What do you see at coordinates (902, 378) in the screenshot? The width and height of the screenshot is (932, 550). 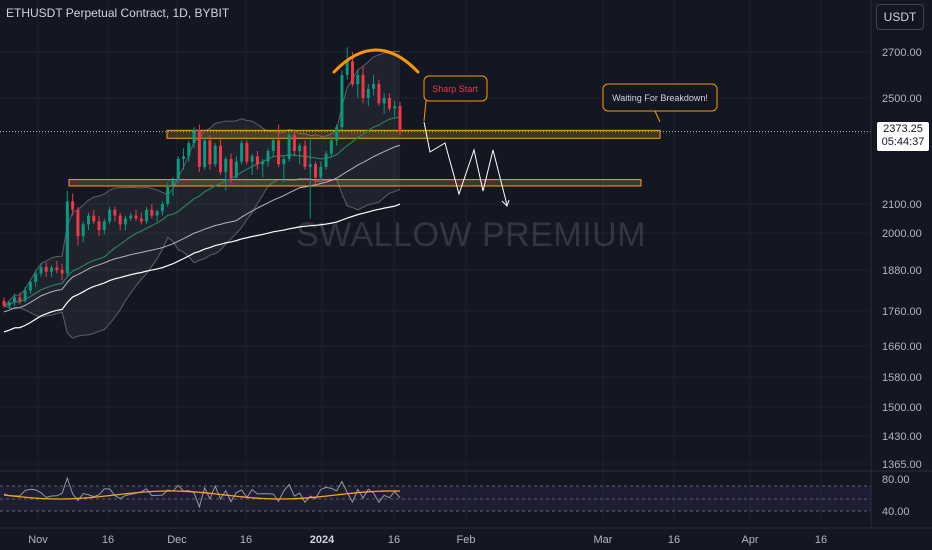 I see `price-tick-label: 1580.00` at bounding box center [902, 378].